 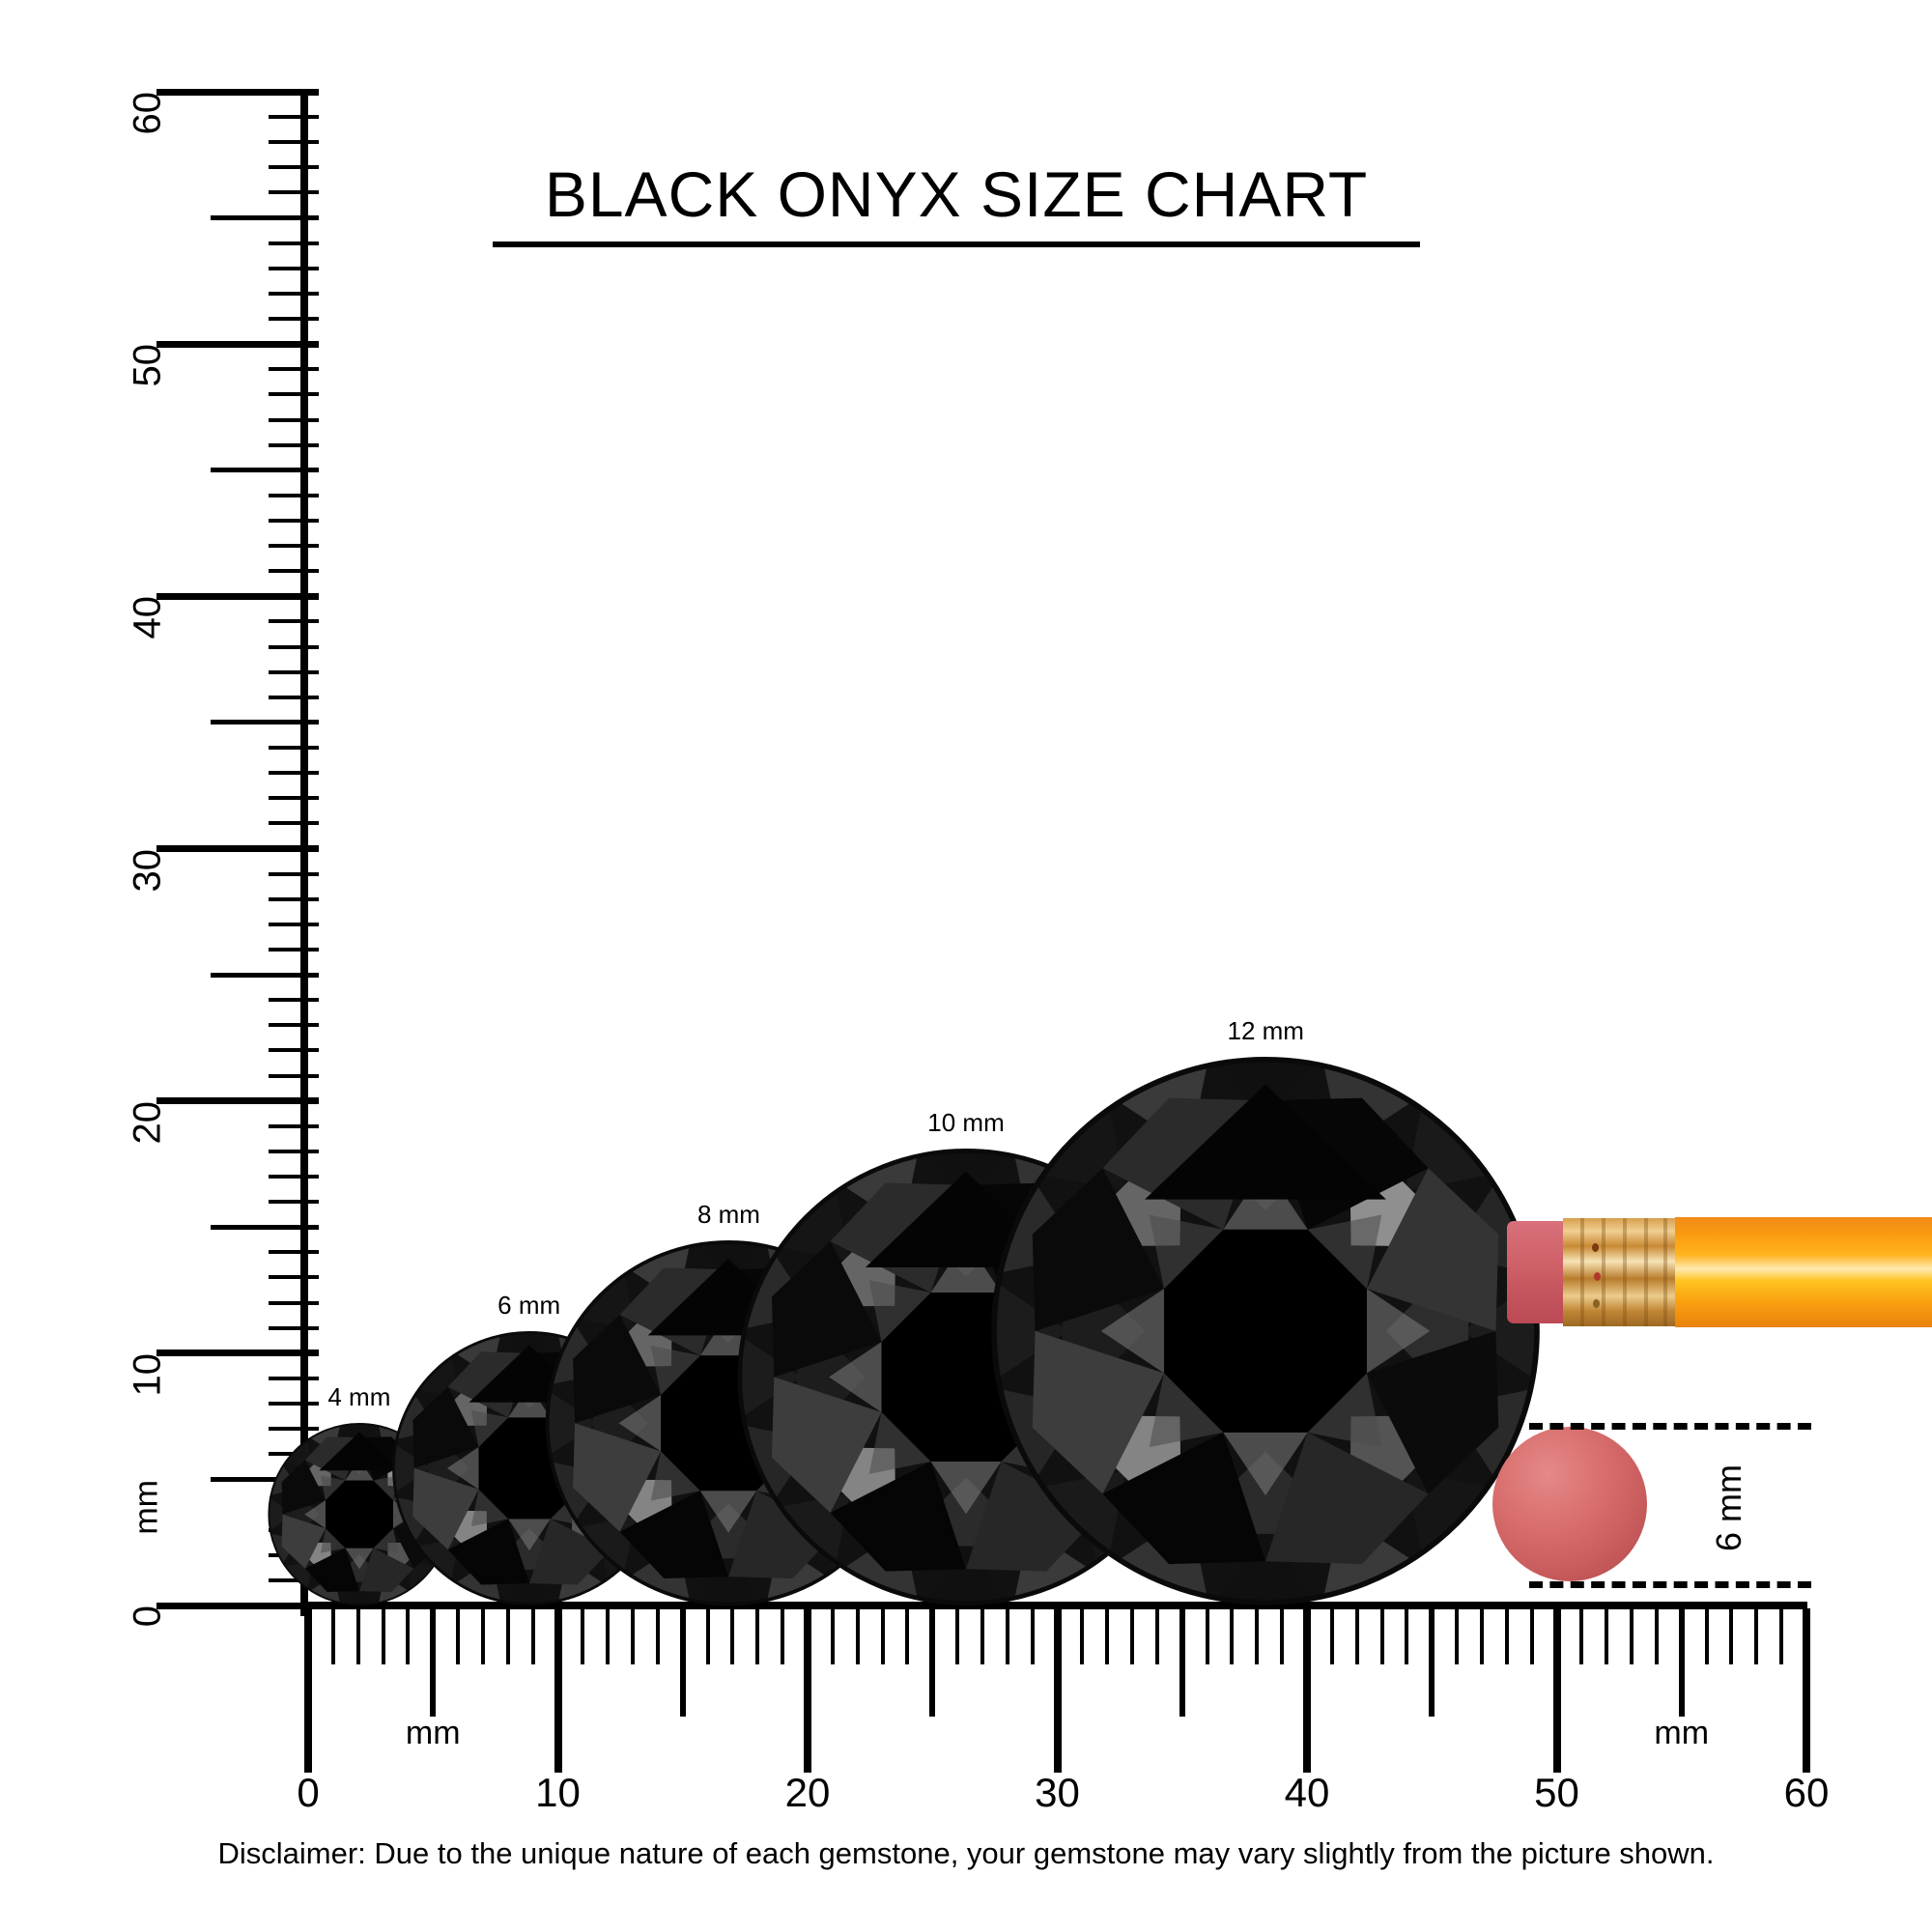 What do you see at coordinates (807, 1792) in the screenshot?
I see `hruler-label: 20` at bounding box center [807, 1792].